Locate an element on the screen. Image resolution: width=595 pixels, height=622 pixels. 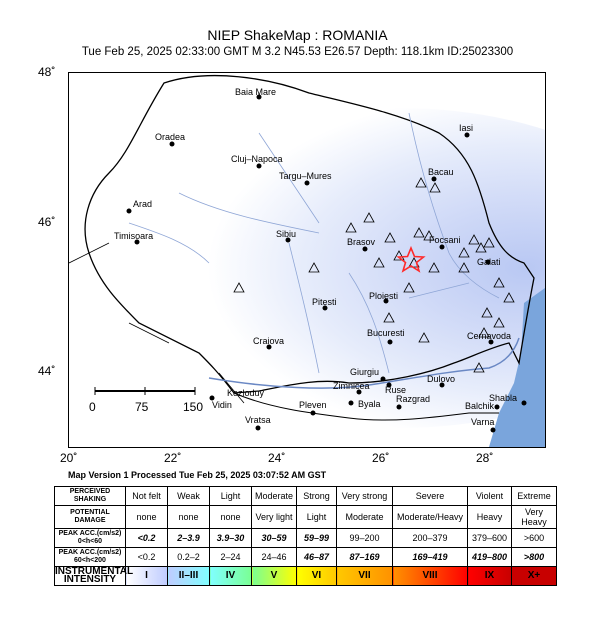
legend-cell: Moderate/Heavy is located at coordinates (430, 517).